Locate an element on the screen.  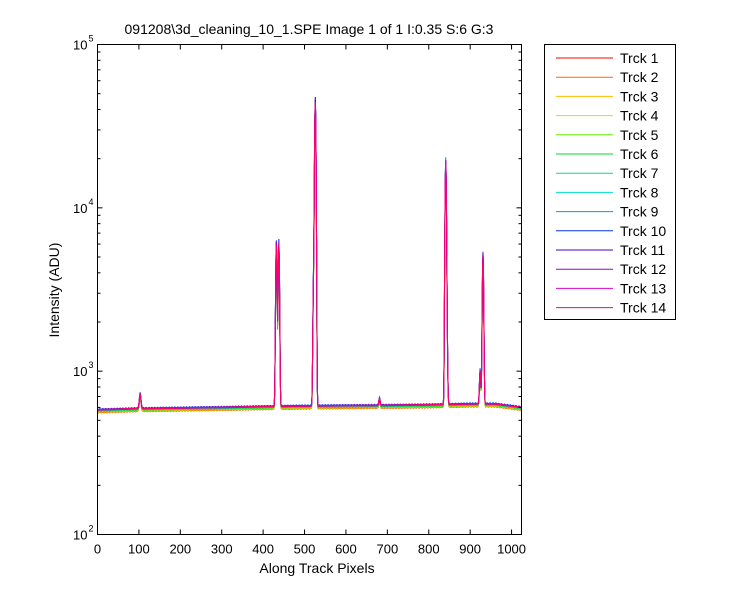
legend-label: Trck 11 is located at coordinates (642, 250).